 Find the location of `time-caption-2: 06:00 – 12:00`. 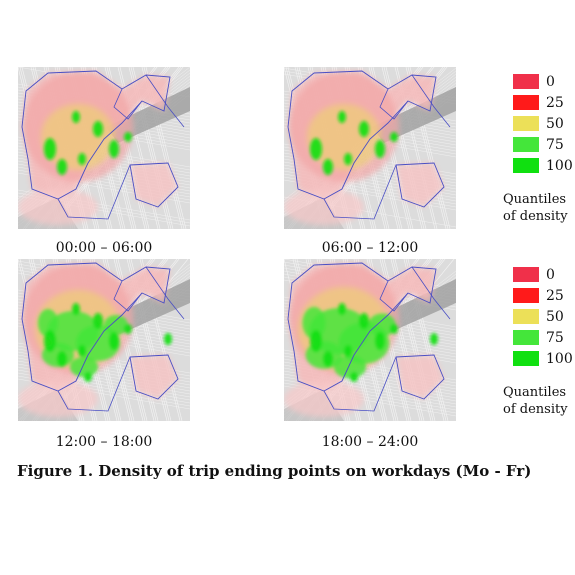

time-caption-2: 06:00 – 12:00 is located at coordinates (370, 248).